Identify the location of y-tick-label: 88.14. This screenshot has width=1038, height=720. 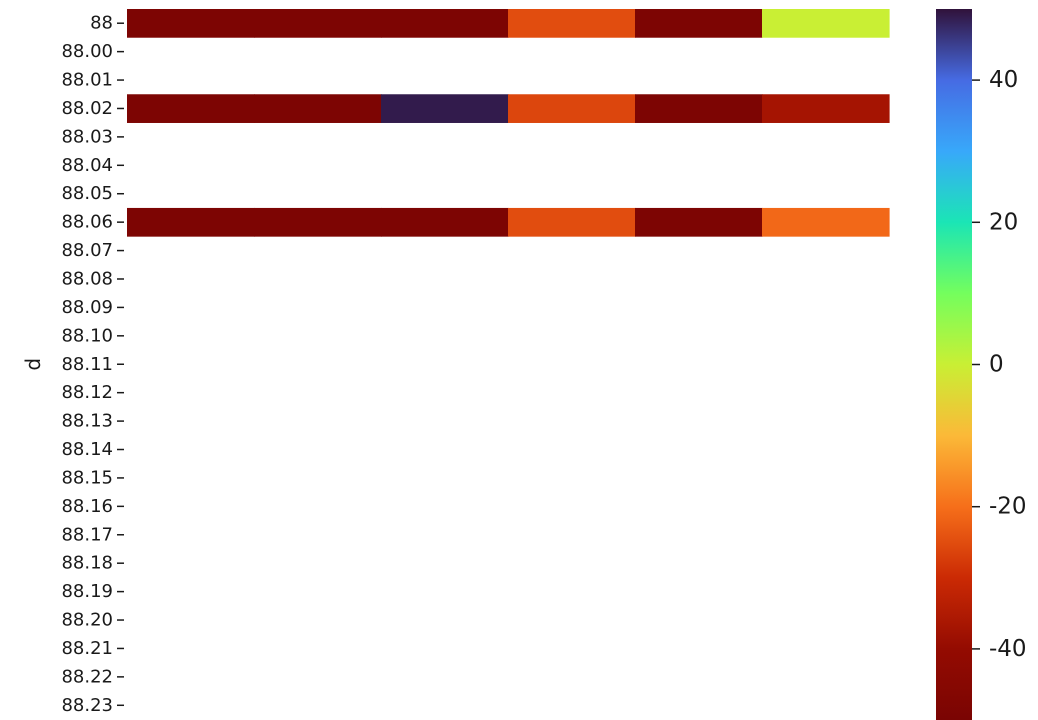
(87, 449).